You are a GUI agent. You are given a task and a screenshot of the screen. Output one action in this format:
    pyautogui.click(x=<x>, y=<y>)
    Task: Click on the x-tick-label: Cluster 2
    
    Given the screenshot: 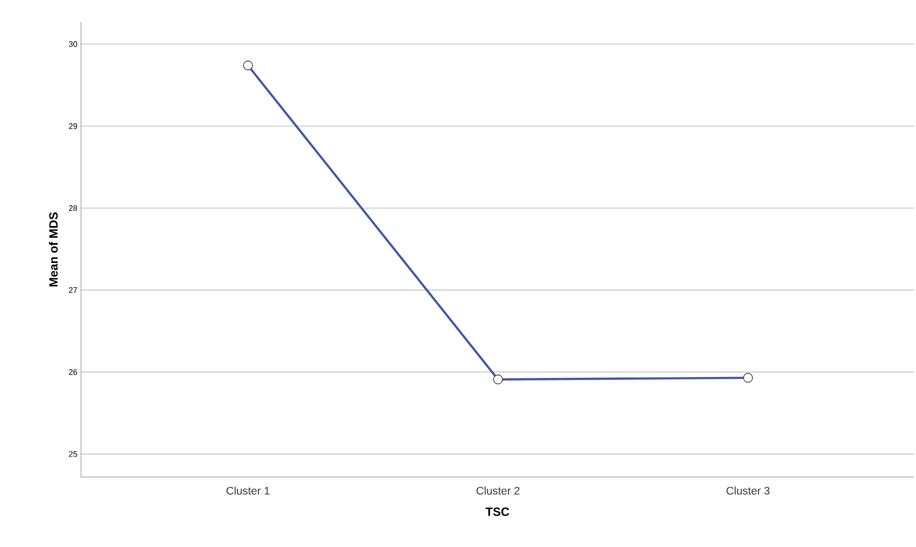 What is the action you would take?
    pyautogui.click(x=498, y=490)
    